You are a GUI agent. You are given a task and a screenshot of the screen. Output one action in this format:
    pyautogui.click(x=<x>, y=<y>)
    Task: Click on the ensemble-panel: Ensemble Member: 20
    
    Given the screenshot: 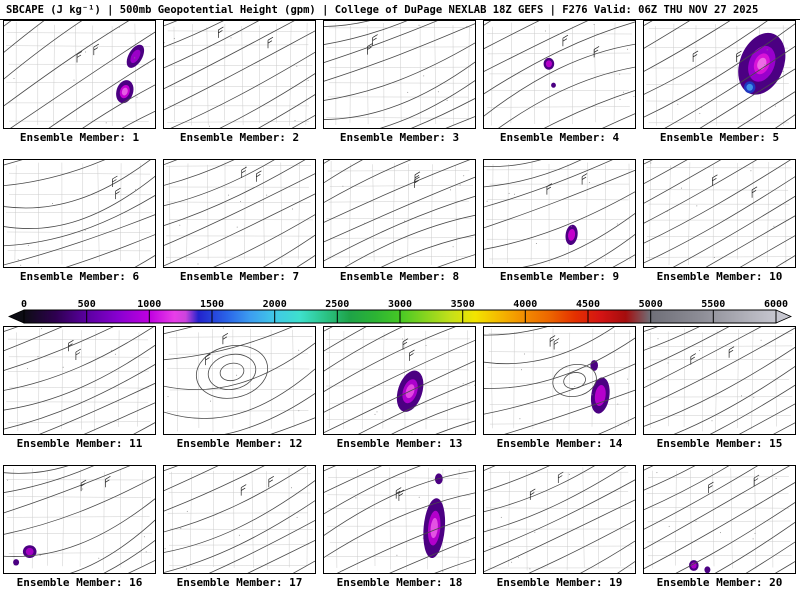 What is the action you would take?
    pyautogui.click(x=719, y=527)
    